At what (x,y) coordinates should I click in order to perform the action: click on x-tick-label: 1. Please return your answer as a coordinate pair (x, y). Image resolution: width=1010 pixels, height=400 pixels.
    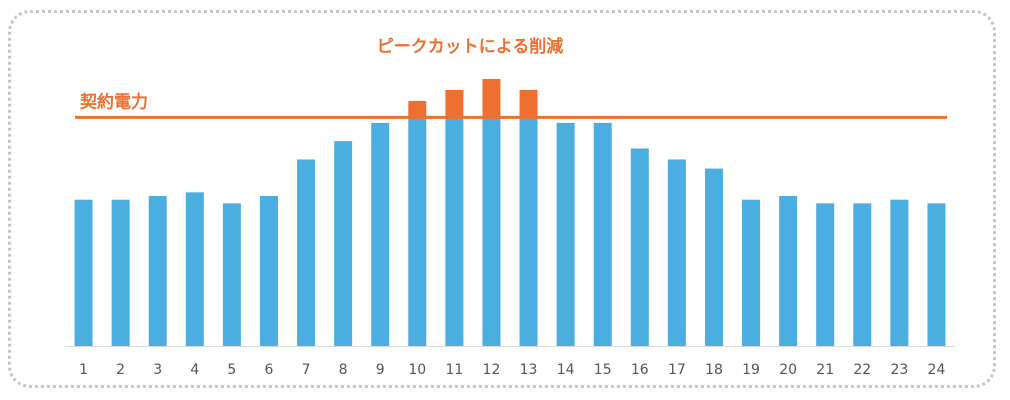
    Looking at the image, I should click on (83, 370).